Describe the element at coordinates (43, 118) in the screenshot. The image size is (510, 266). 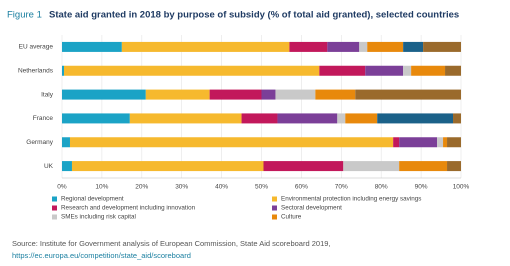
I see `y-tick-label: France` at that location.